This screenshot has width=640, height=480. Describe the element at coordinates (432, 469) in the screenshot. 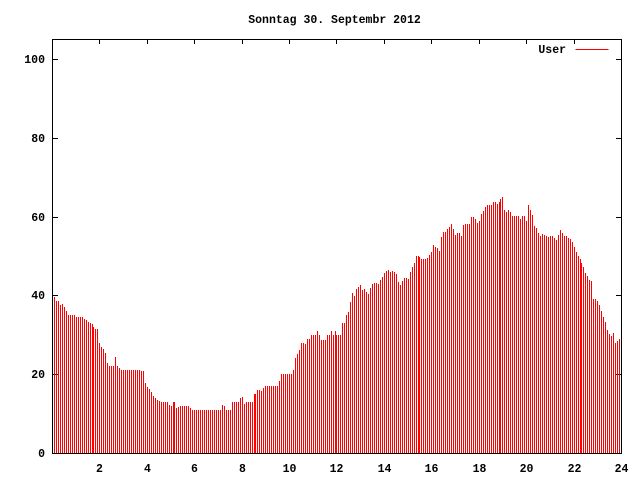

I see `svg-text: 16` at that location.